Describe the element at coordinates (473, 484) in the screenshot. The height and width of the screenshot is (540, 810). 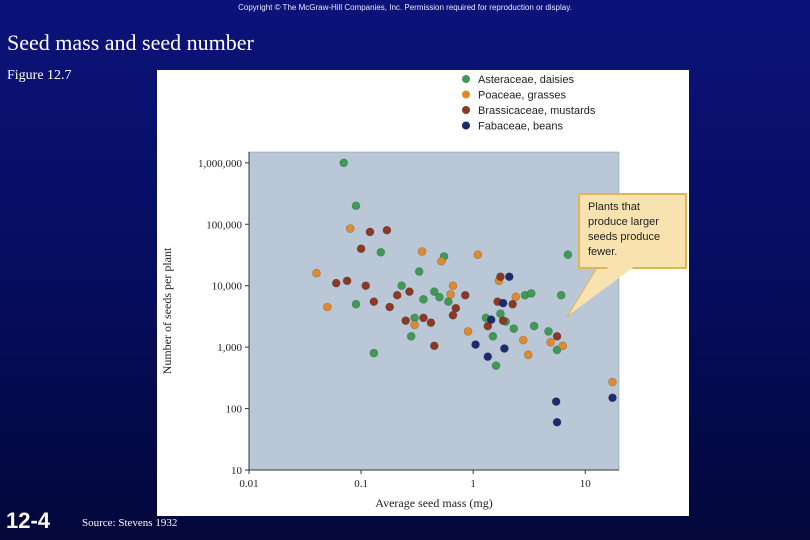
I see `x-tick-label: 1` at that location.